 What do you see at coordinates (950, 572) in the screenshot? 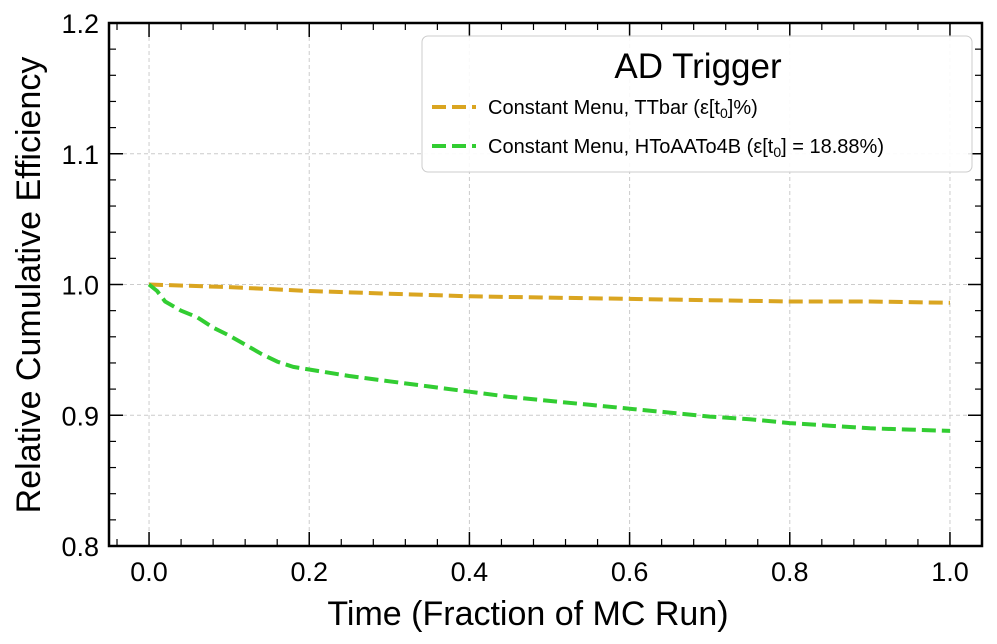
I see `x-tick-label: 1.0` at bounding box center [950, 572].